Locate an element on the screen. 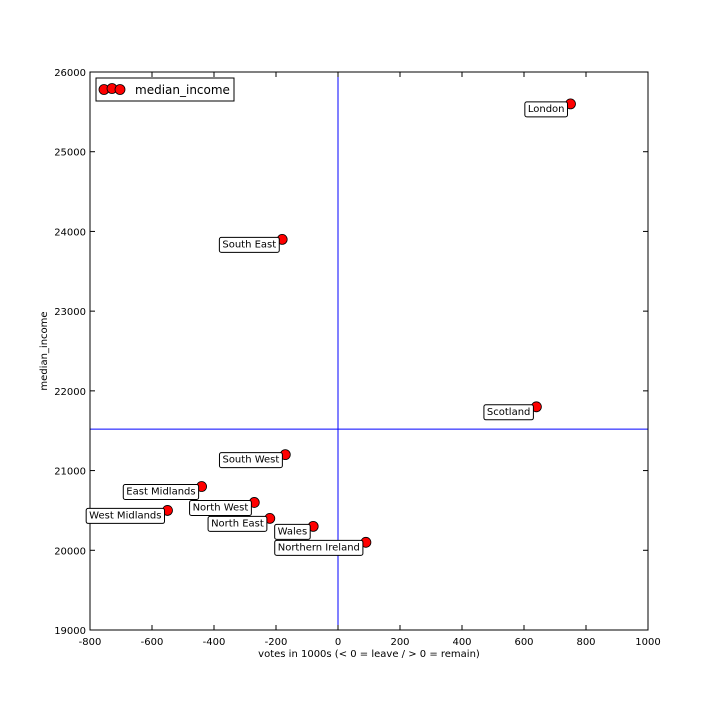 Image resolution: width=720 pixels, height=720 pixels. point-label-text: South East is located at coordinates (249, 244).